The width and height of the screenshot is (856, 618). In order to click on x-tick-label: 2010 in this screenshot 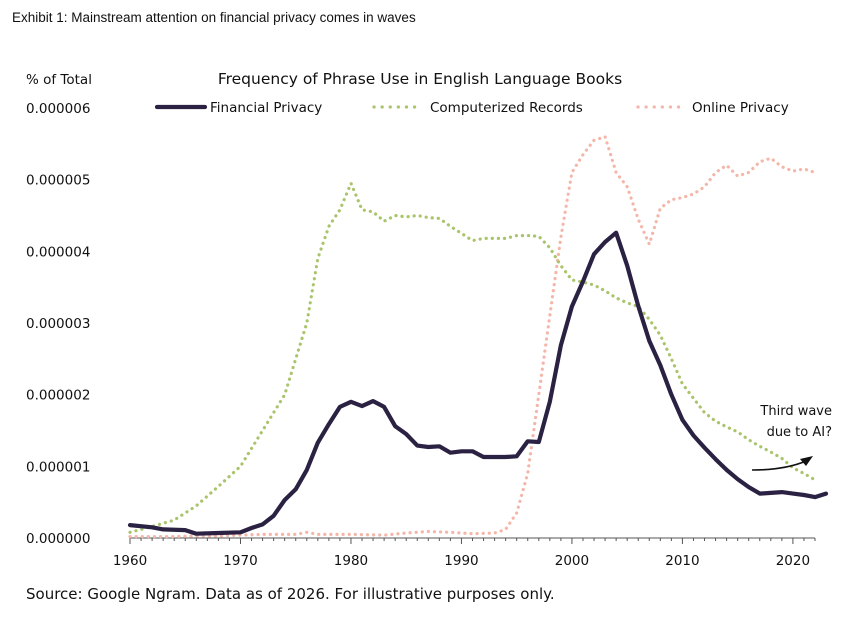, I will do `click(682, 561)`.